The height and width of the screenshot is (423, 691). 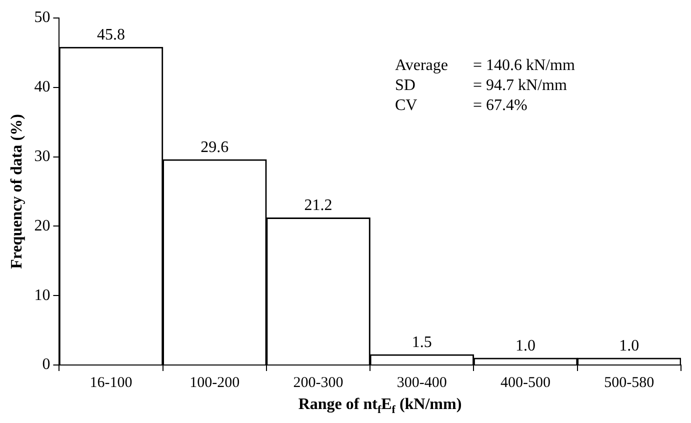 I want to click on y-tick-label: 20, so click(x=42, y=225).